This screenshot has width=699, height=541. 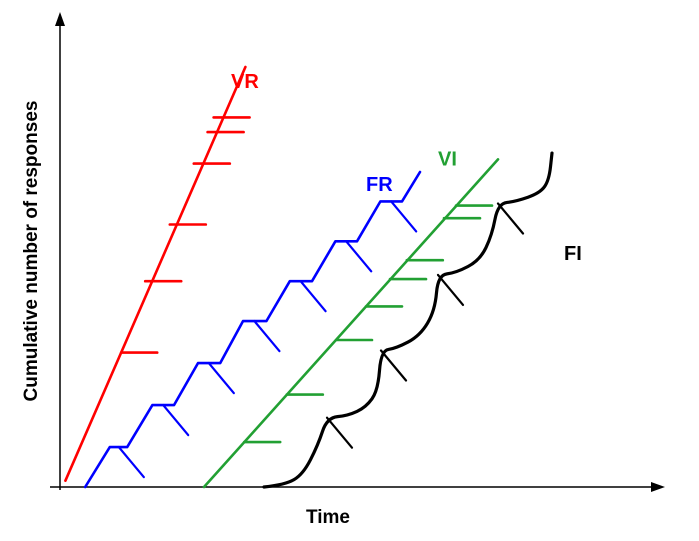 What do you see at coordinates (328, 517) in the screenshot?
I see `x-axis-title: Time` at bounding box center [328, 517].